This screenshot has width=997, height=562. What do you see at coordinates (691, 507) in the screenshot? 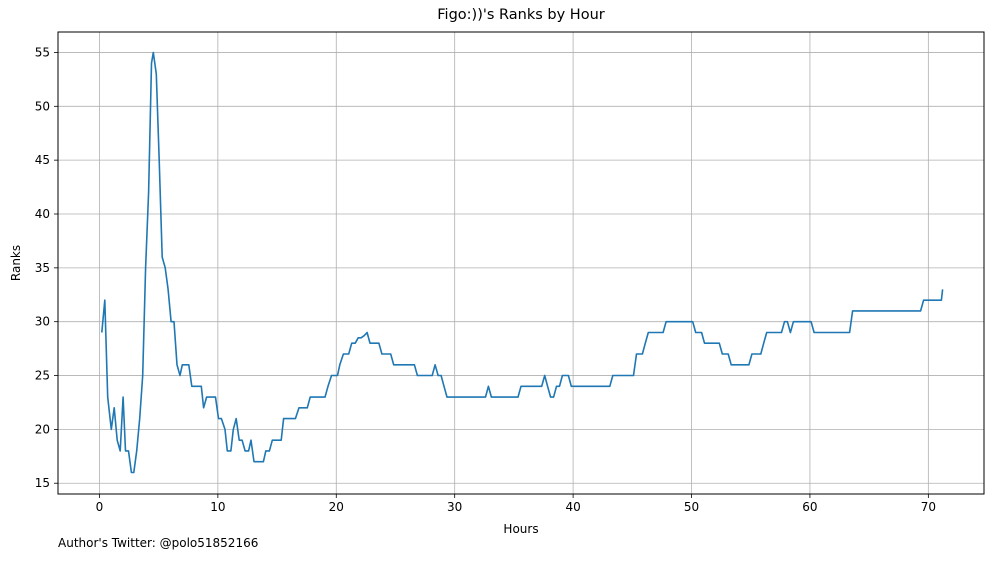
I see `x-tick-label: 50` at bounding box center [691, 507].